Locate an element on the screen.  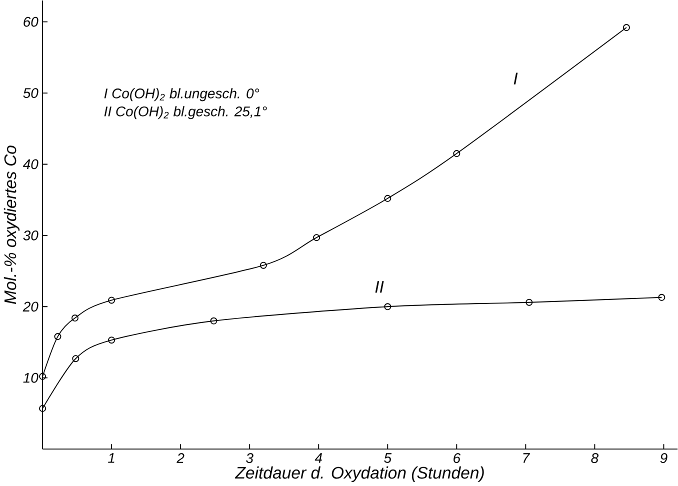
y-tick-label: 60 is located at coordinates (31, 21).